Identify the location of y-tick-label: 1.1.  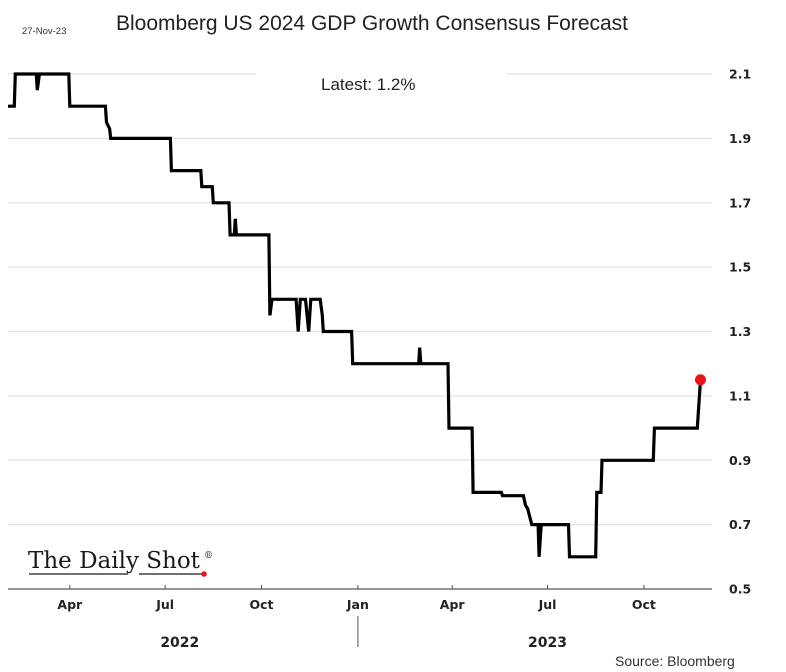
(740, 395).